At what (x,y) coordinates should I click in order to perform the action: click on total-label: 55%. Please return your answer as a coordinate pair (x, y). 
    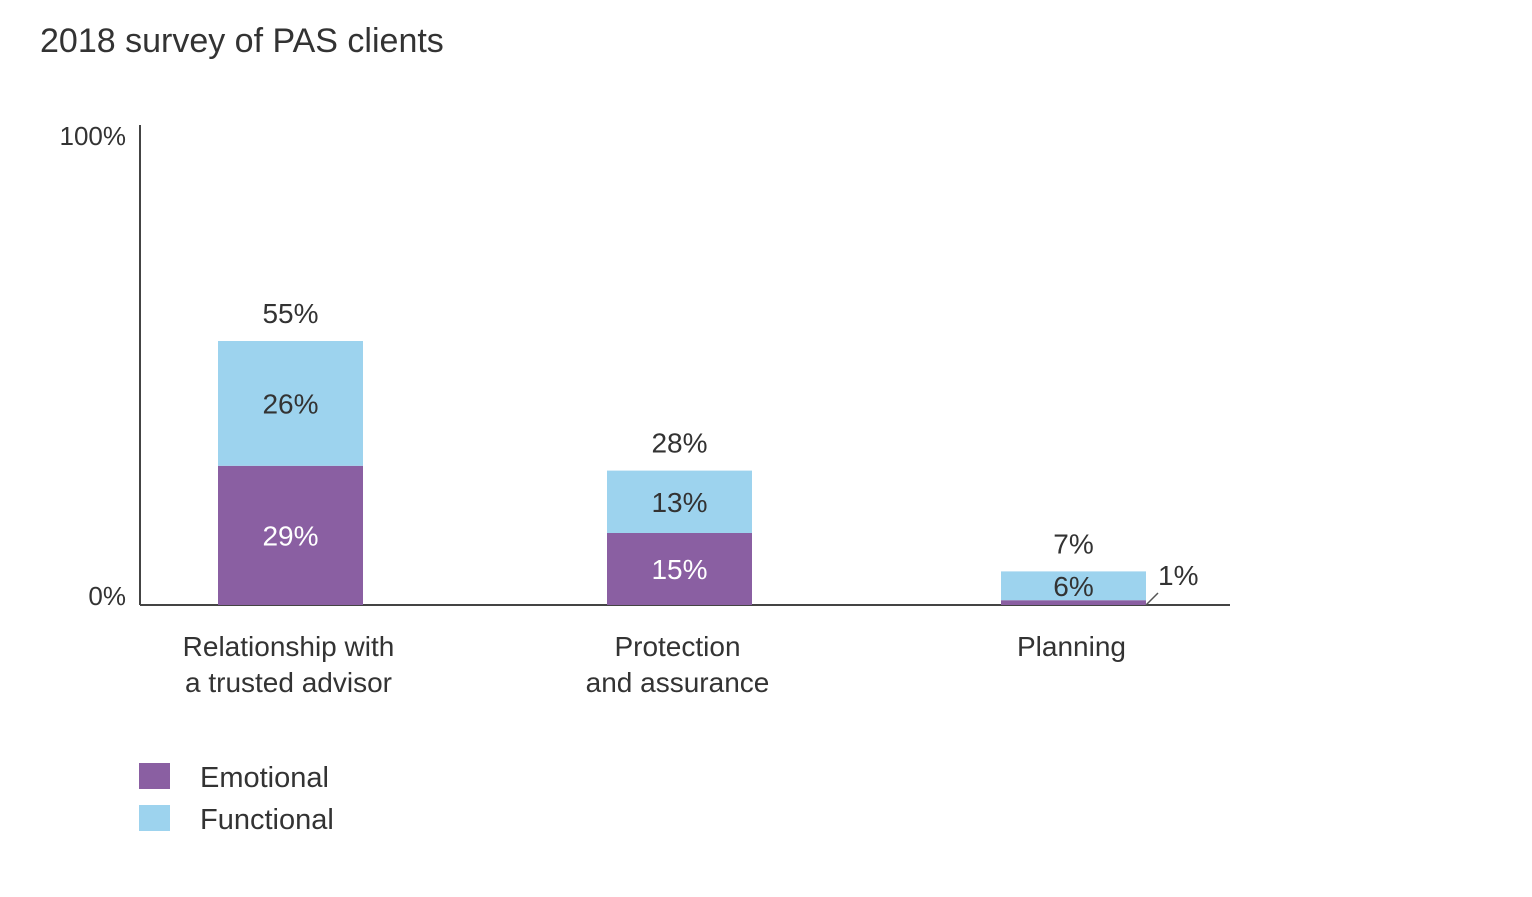
    Looking at the image, I should click on (290, 313).